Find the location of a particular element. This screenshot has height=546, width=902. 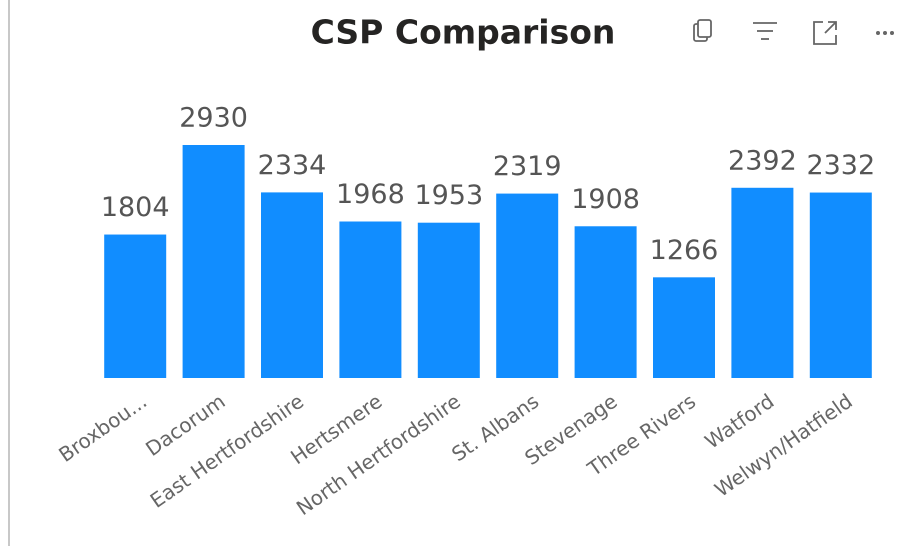

data-label: 1953 is located at coordinates (448, 195).